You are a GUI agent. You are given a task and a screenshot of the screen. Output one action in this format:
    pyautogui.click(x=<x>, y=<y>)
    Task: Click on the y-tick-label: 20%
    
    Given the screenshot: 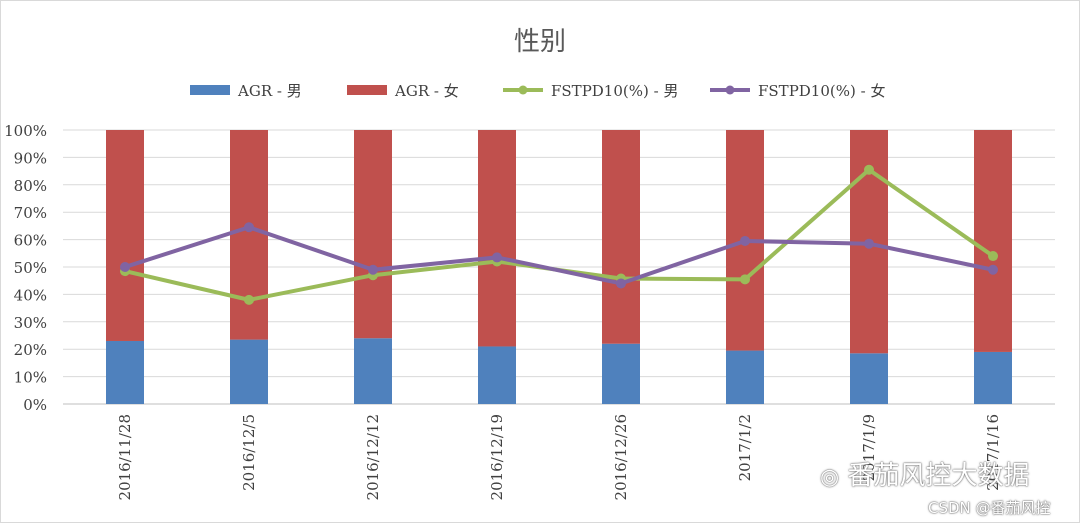 What is the action you would take?
    pyautogui.click(x=30, y=350)
    